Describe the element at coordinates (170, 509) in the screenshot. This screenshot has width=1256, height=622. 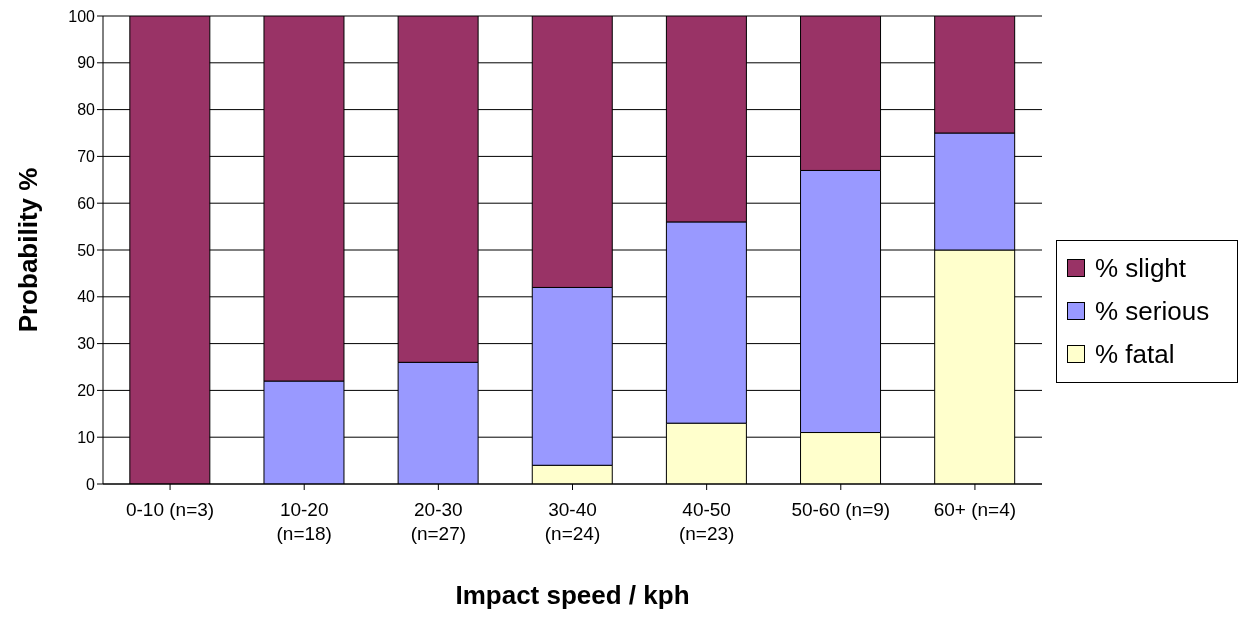
I see `x-tick-label: 0-10 (n=3)` at that location.